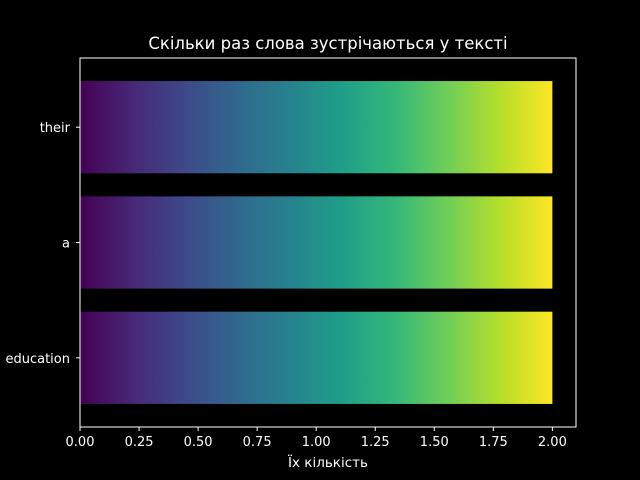 This screenshot has width=640, height=480. Describe the element at coordinates (327, 43) in the screenshot. I see `chart-title: Скільки раз слова зустрічаються у тексті` at that location.